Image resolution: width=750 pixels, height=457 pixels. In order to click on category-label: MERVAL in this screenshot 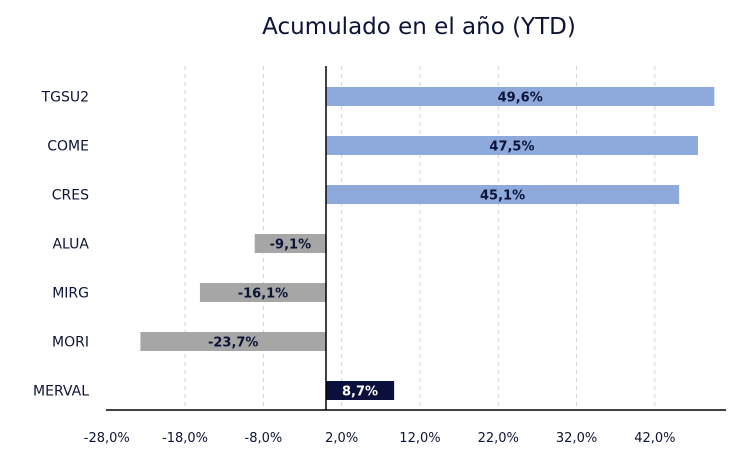, I will do `click(61, 392)`.